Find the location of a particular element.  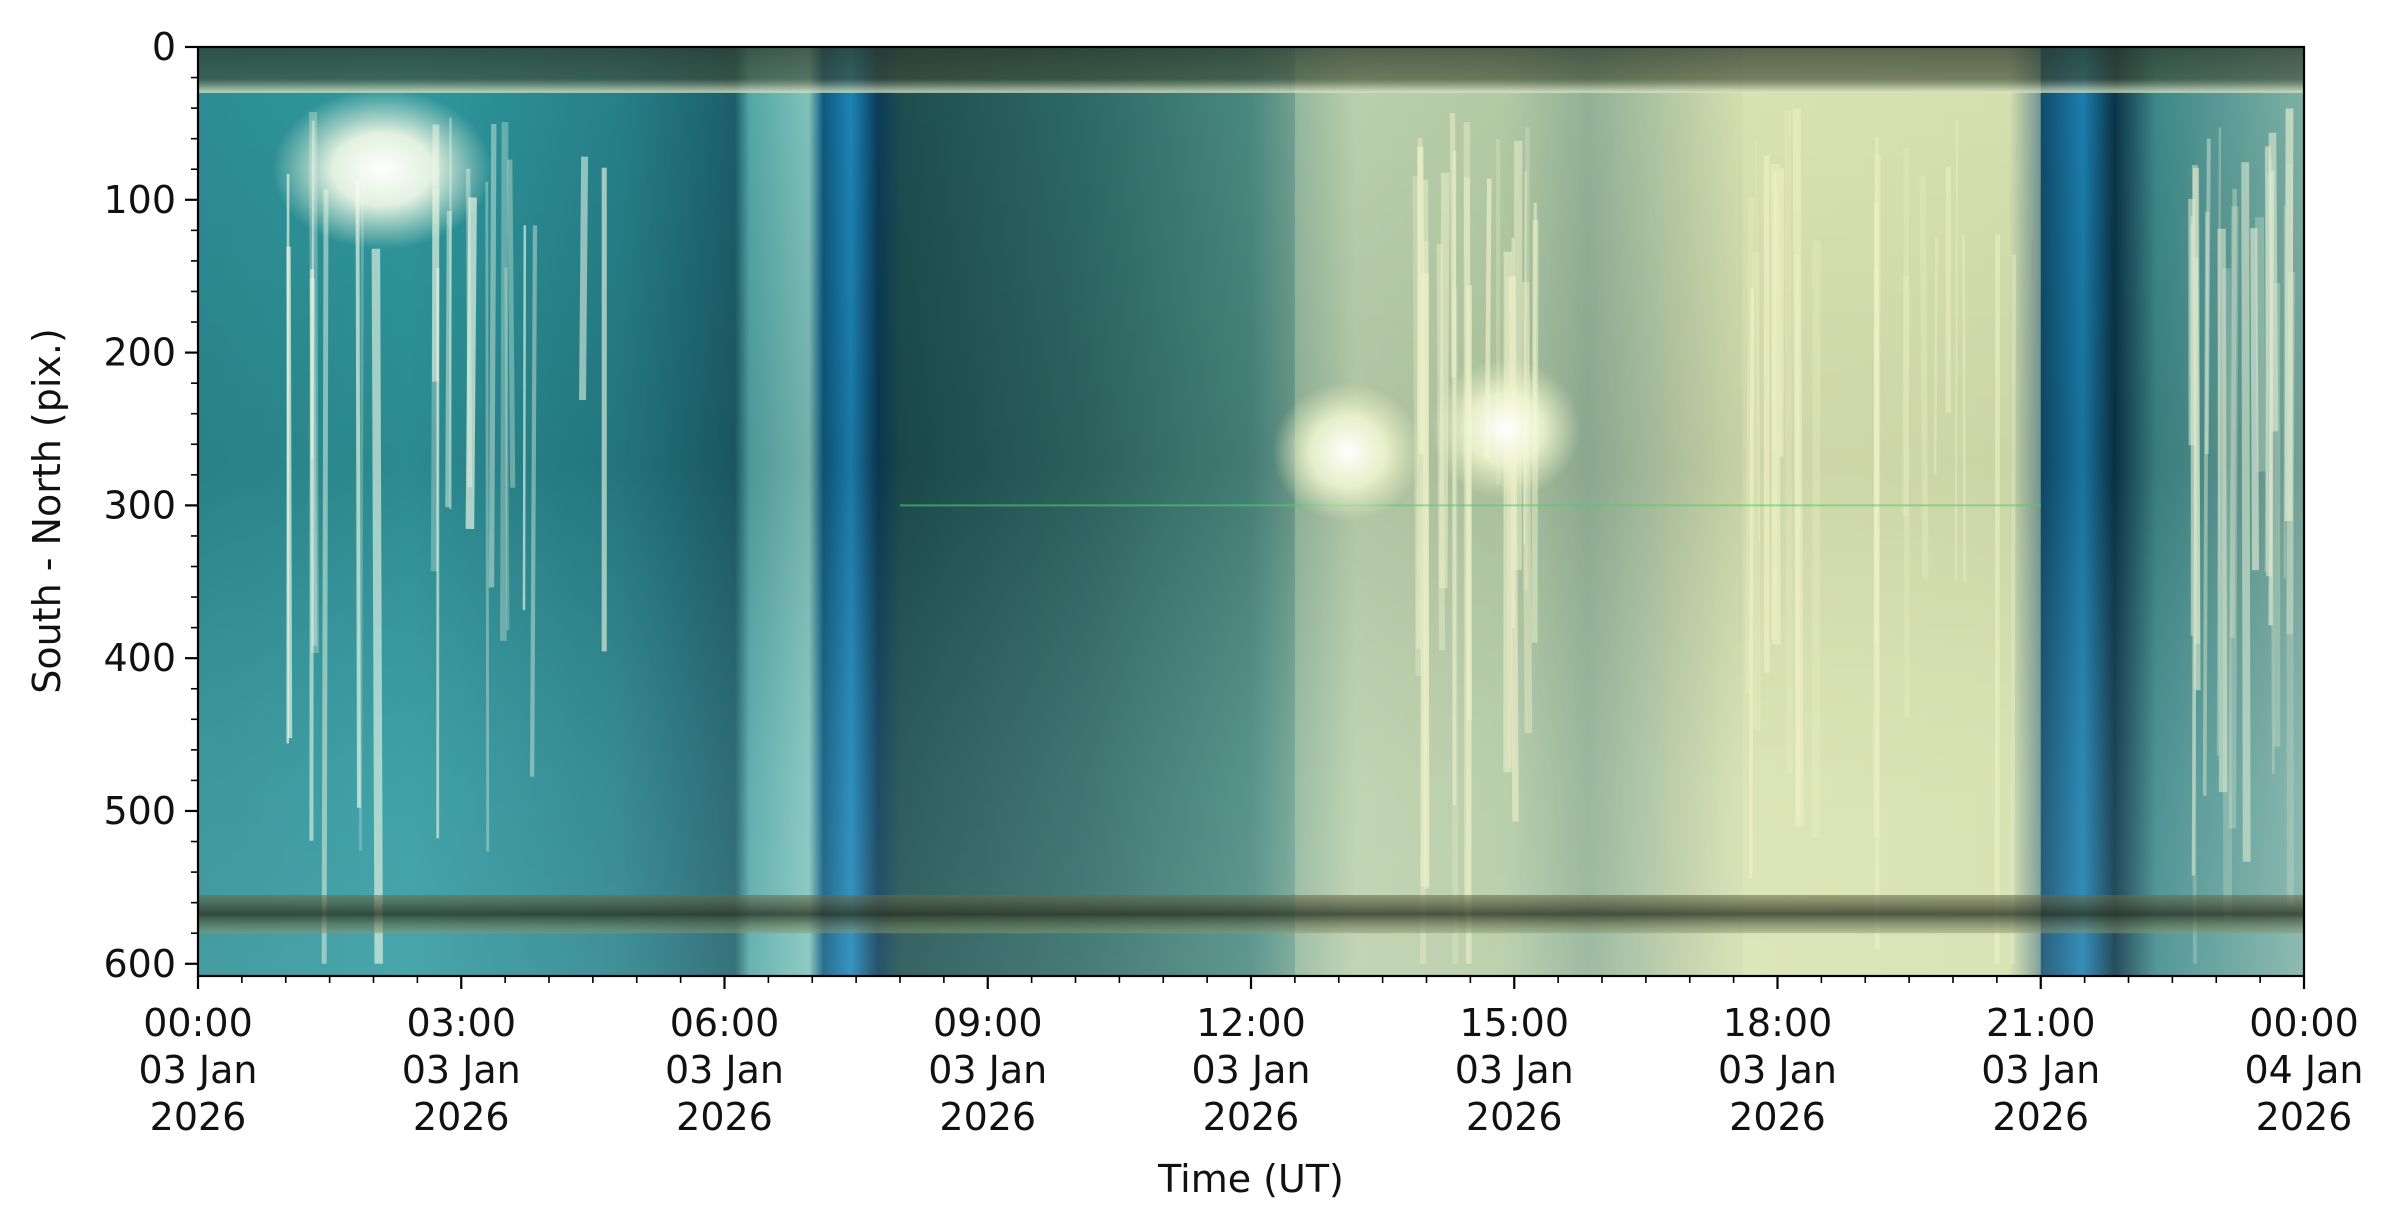

y-axis-label: South - North (pix.) is located at coordinates (47, 511).